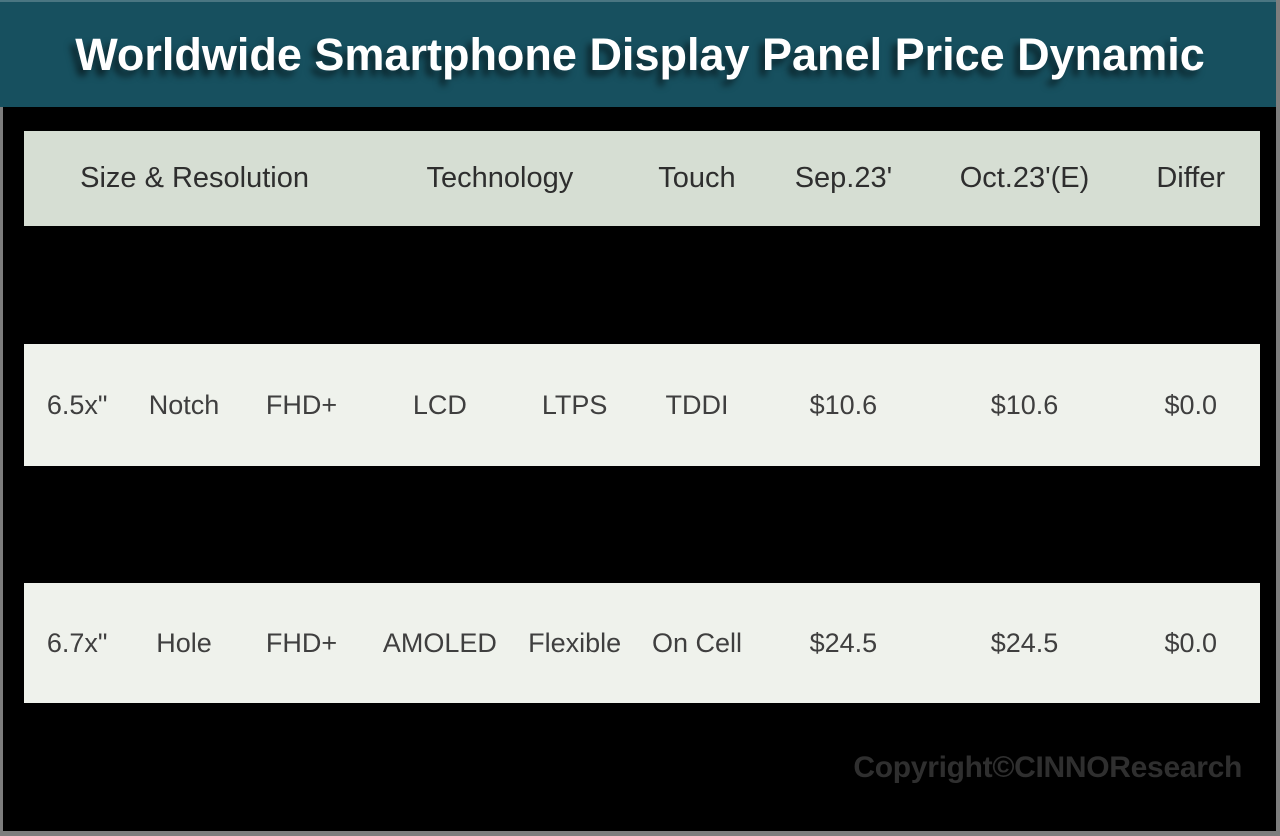 This screenshot has height=836, width=1280. What do you see at coordinates (575, 642) in the screenshot?
I see `cell-technology-sub: Flexible` at bounding box center [575, 642].